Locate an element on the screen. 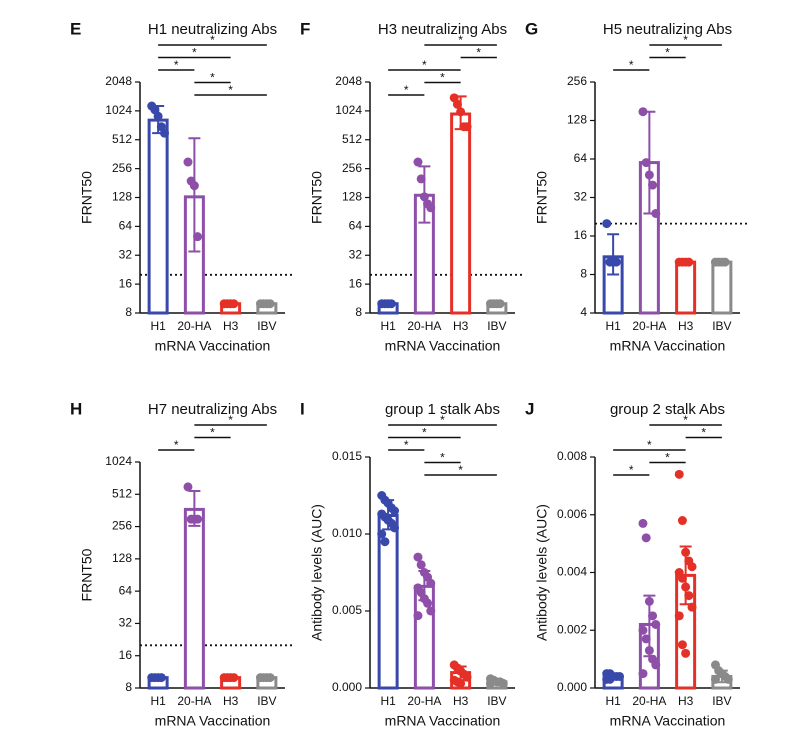 The width and height of the screenshot is (800, 748). y-tick-label: 0.000 is located at coordinates (347, 687).